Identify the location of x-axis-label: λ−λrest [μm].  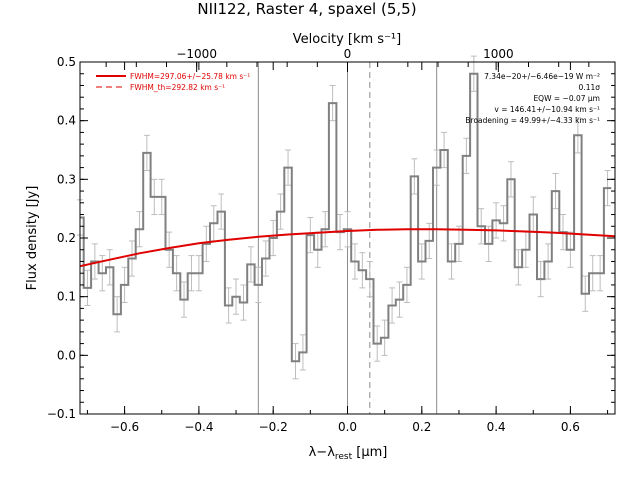
(348, 453).